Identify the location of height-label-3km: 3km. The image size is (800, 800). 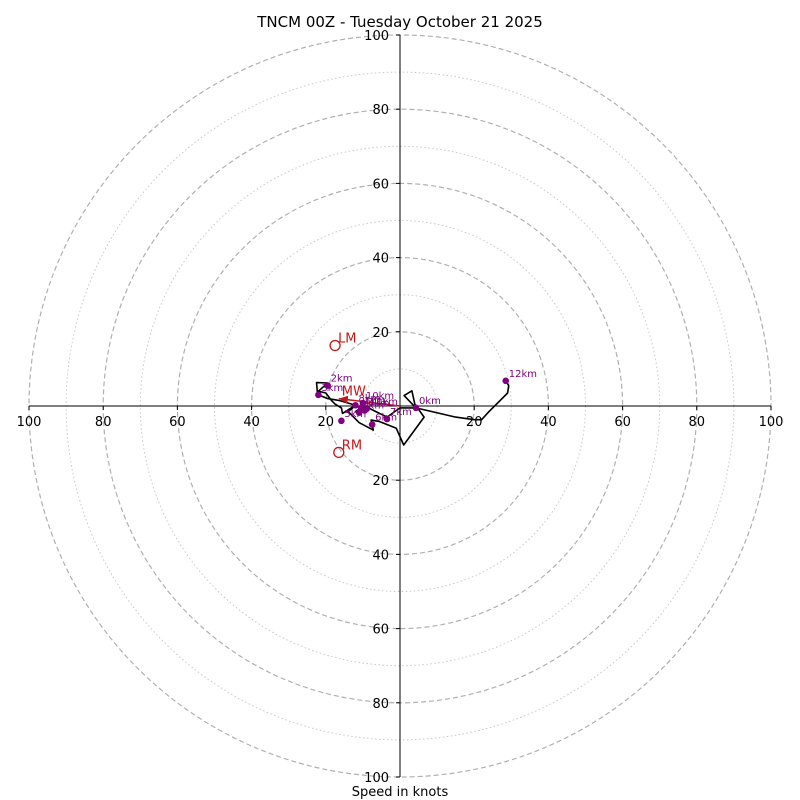
(332, 388).